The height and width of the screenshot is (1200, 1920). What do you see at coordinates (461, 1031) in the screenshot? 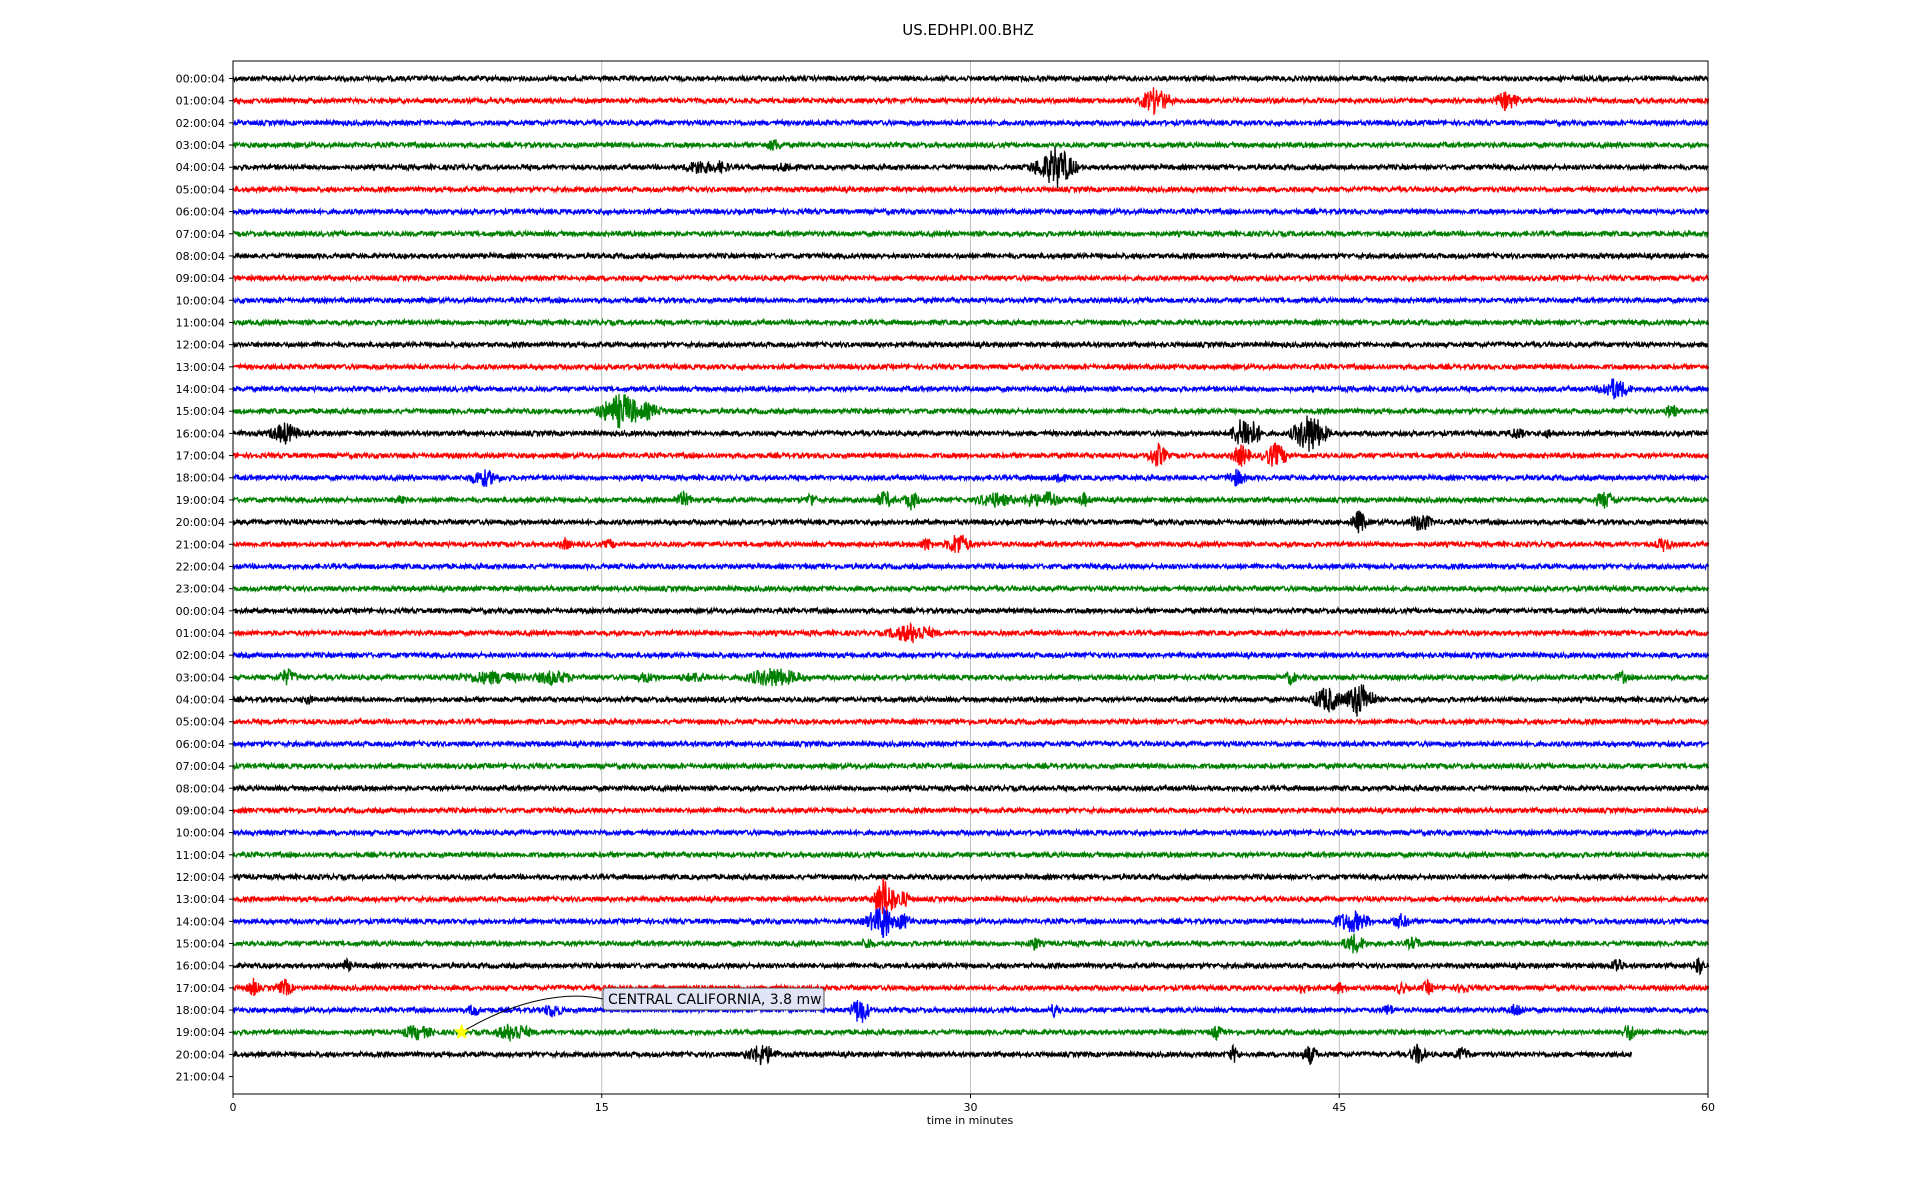
I see `event-star-marker` at bounding box center [461, 1031].